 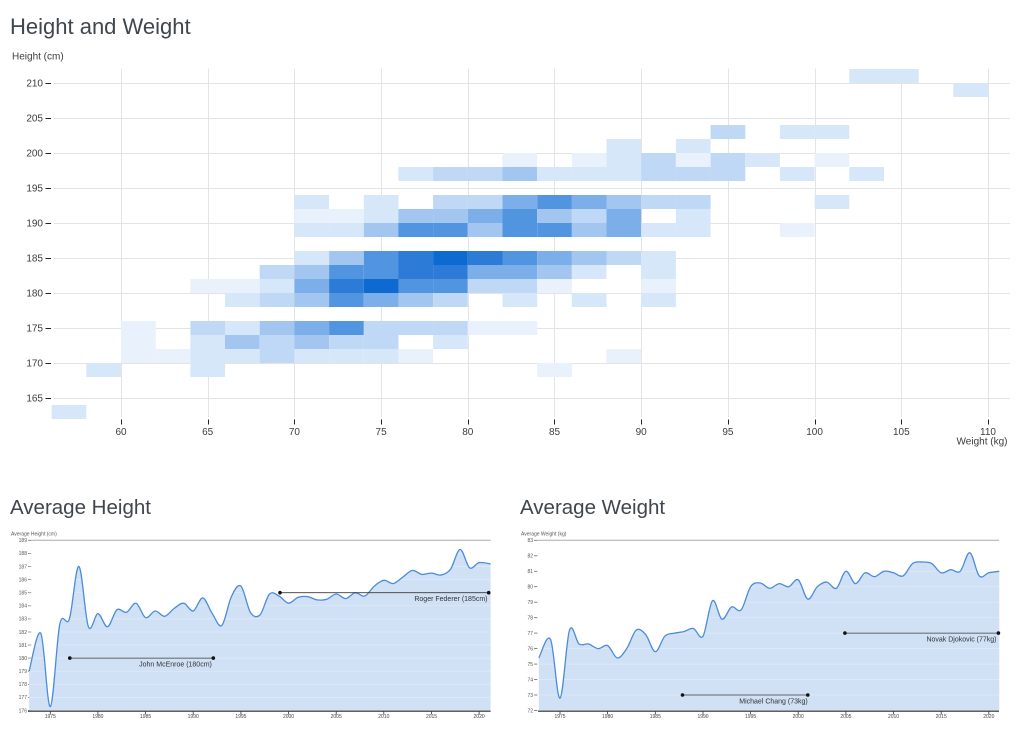 What do you see at coordinates (555, 432) in the screenshot?
I see `svg-text: 85` at bounding box center [555, 432].